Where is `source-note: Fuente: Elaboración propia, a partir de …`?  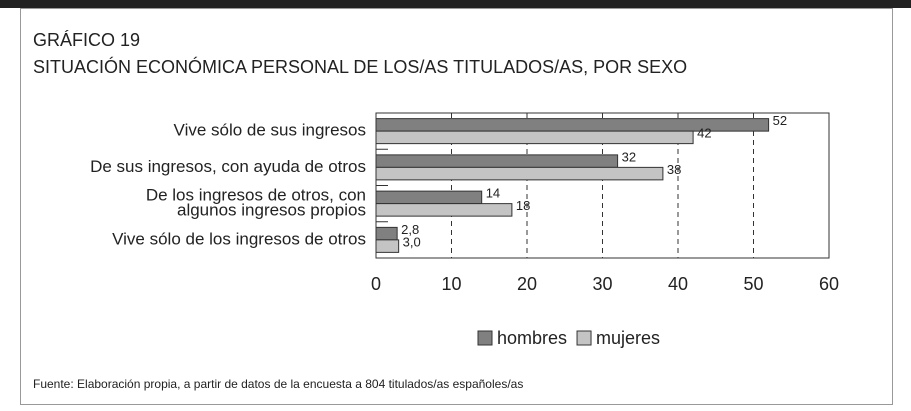 source-note: Fuente: Elaboración propia, a partir de … is located at coordinates (278, 384).